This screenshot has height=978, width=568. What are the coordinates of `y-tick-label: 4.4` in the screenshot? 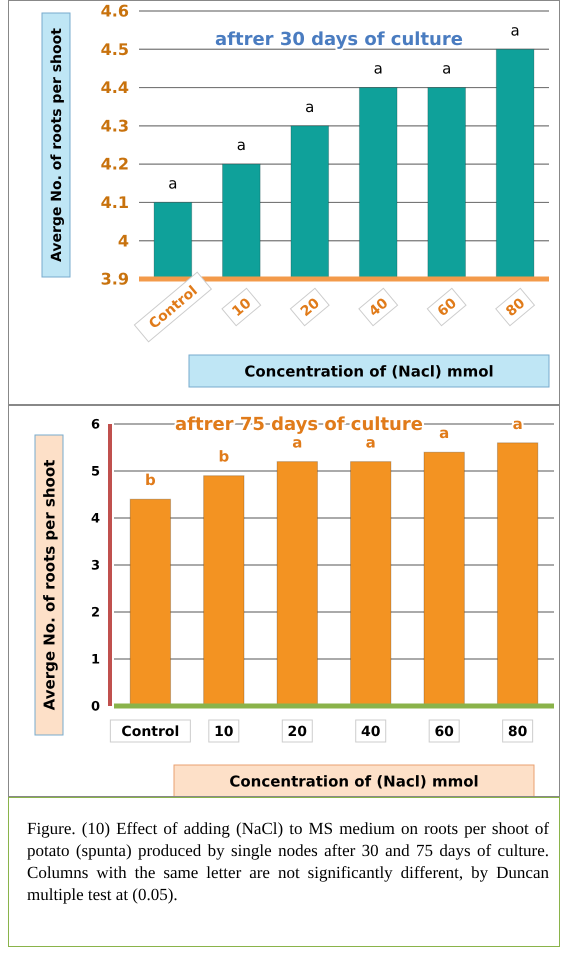 It's located at (114, 88).